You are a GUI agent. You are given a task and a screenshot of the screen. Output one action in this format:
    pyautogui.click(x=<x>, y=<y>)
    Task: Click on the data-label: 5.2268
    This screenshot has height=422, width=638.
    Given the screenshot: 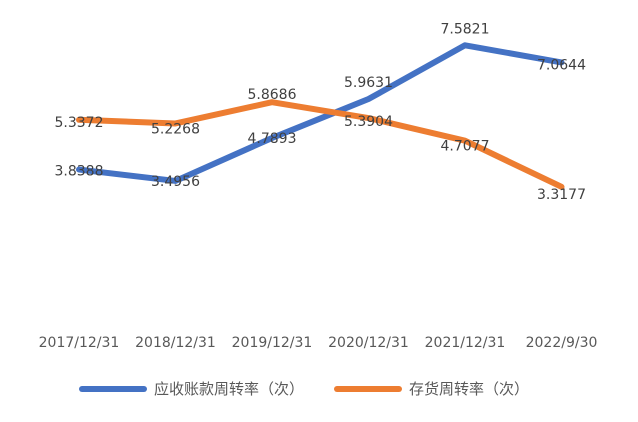 What is the action you would take?
    pyautogui.click(x=175, y=129)
    